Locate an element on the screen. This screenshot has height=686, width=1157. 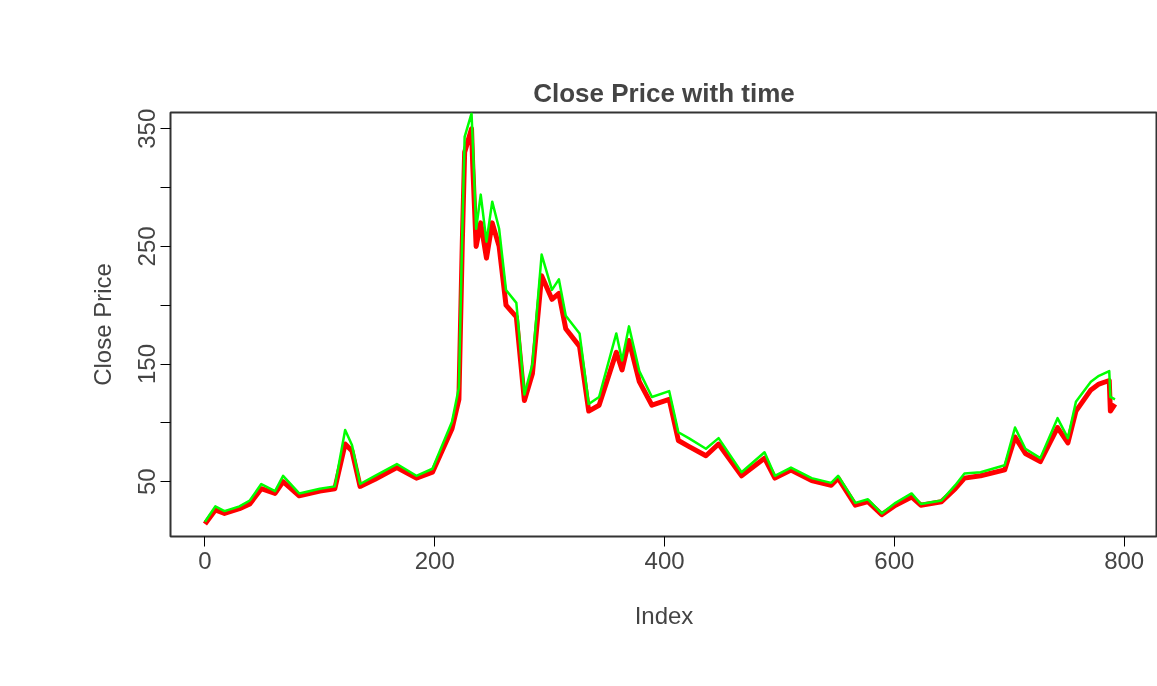
x-axis-title: Index is located at coordinates (664, 615).